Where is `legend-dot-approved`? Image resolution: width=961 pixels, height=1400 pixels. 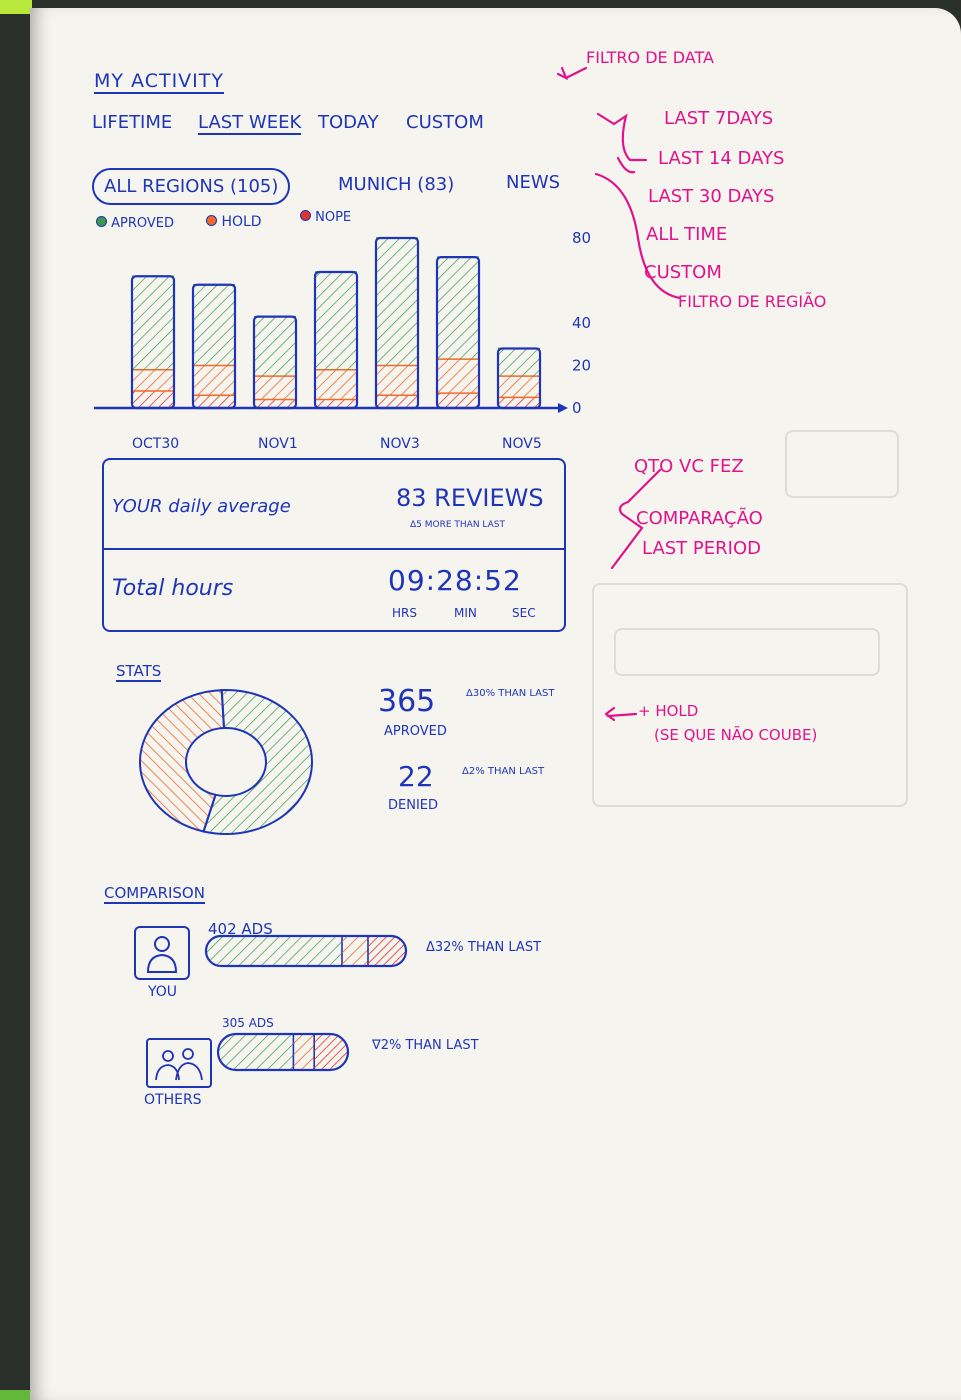 legend-dot-approved is located at coordinates (101, 221).